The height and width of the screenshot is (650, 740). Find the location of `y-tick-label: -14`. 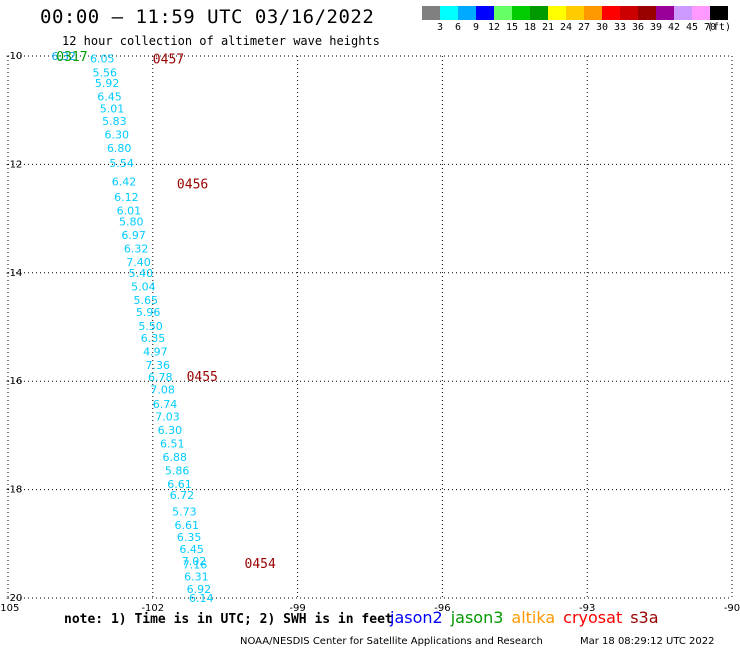

y-tick-label: -14 is located at coordinates (14, 273).